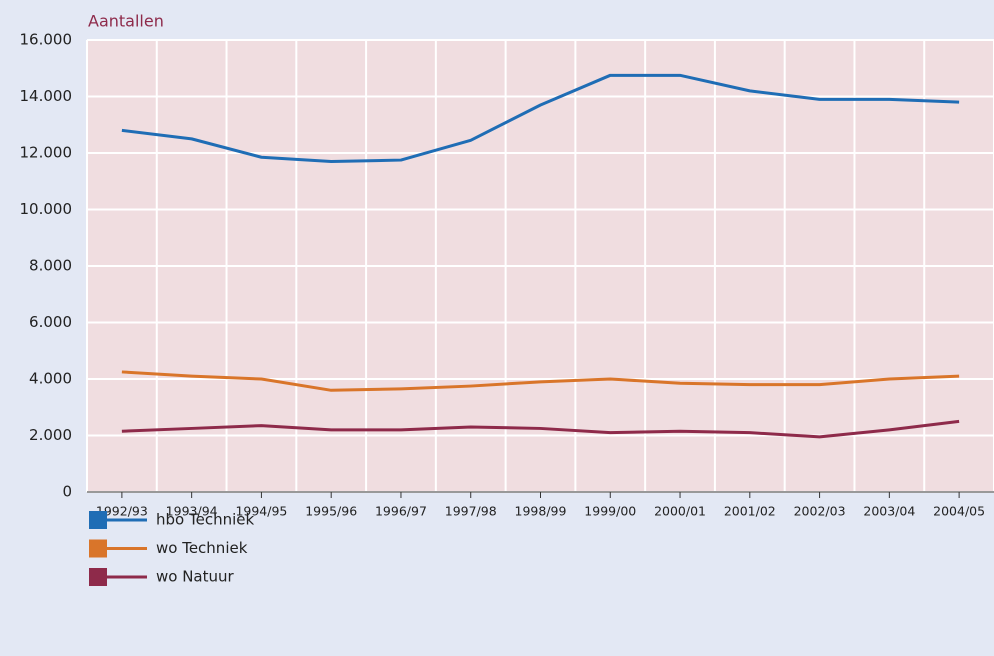  What do you see at coordinates (46, 209) in the screenshot?
I see `y-tick-label: 10.000` at bounding box center [46, 209].